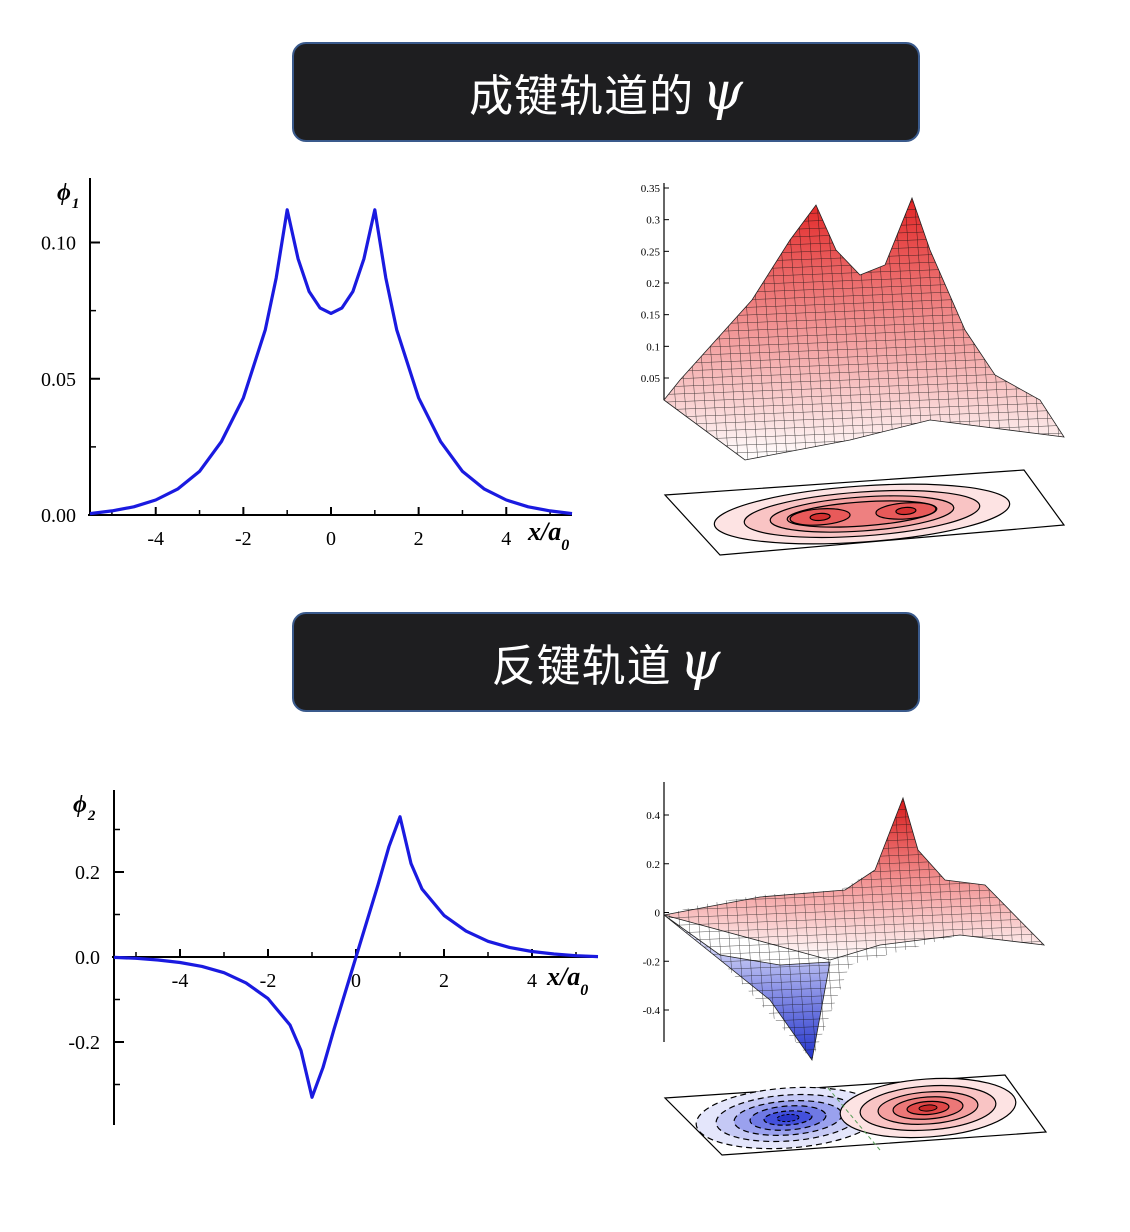 The image size is (1130, 1232). I want to click on z-tick-label: 0.25, so click(651, 252).